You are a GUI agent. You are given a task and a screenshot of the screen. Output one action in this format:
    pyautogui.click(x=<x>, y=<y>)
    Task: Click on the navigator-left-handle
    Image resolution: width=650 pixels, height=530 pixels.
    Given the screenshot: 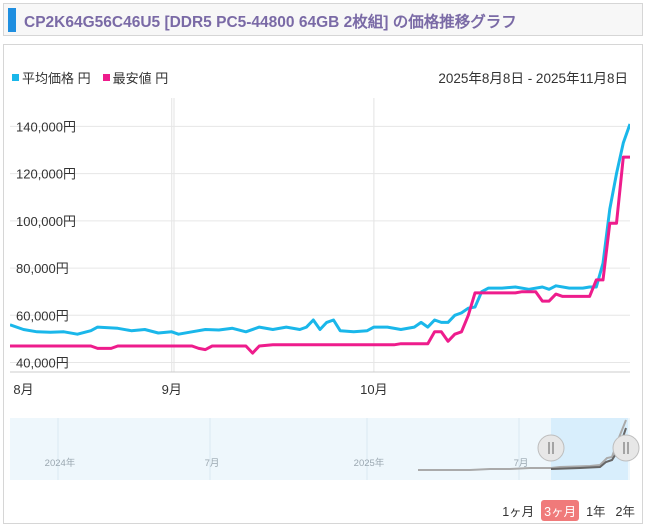 What is the action you would take?
    pyautogui.click(x=551, y=448)
    